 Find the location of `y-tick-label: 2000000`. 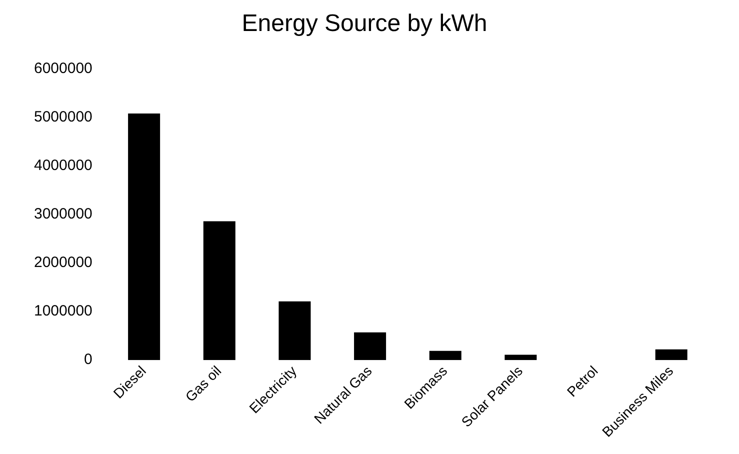

y-tick-label: 2000000 is located at coordinates (63, 263).